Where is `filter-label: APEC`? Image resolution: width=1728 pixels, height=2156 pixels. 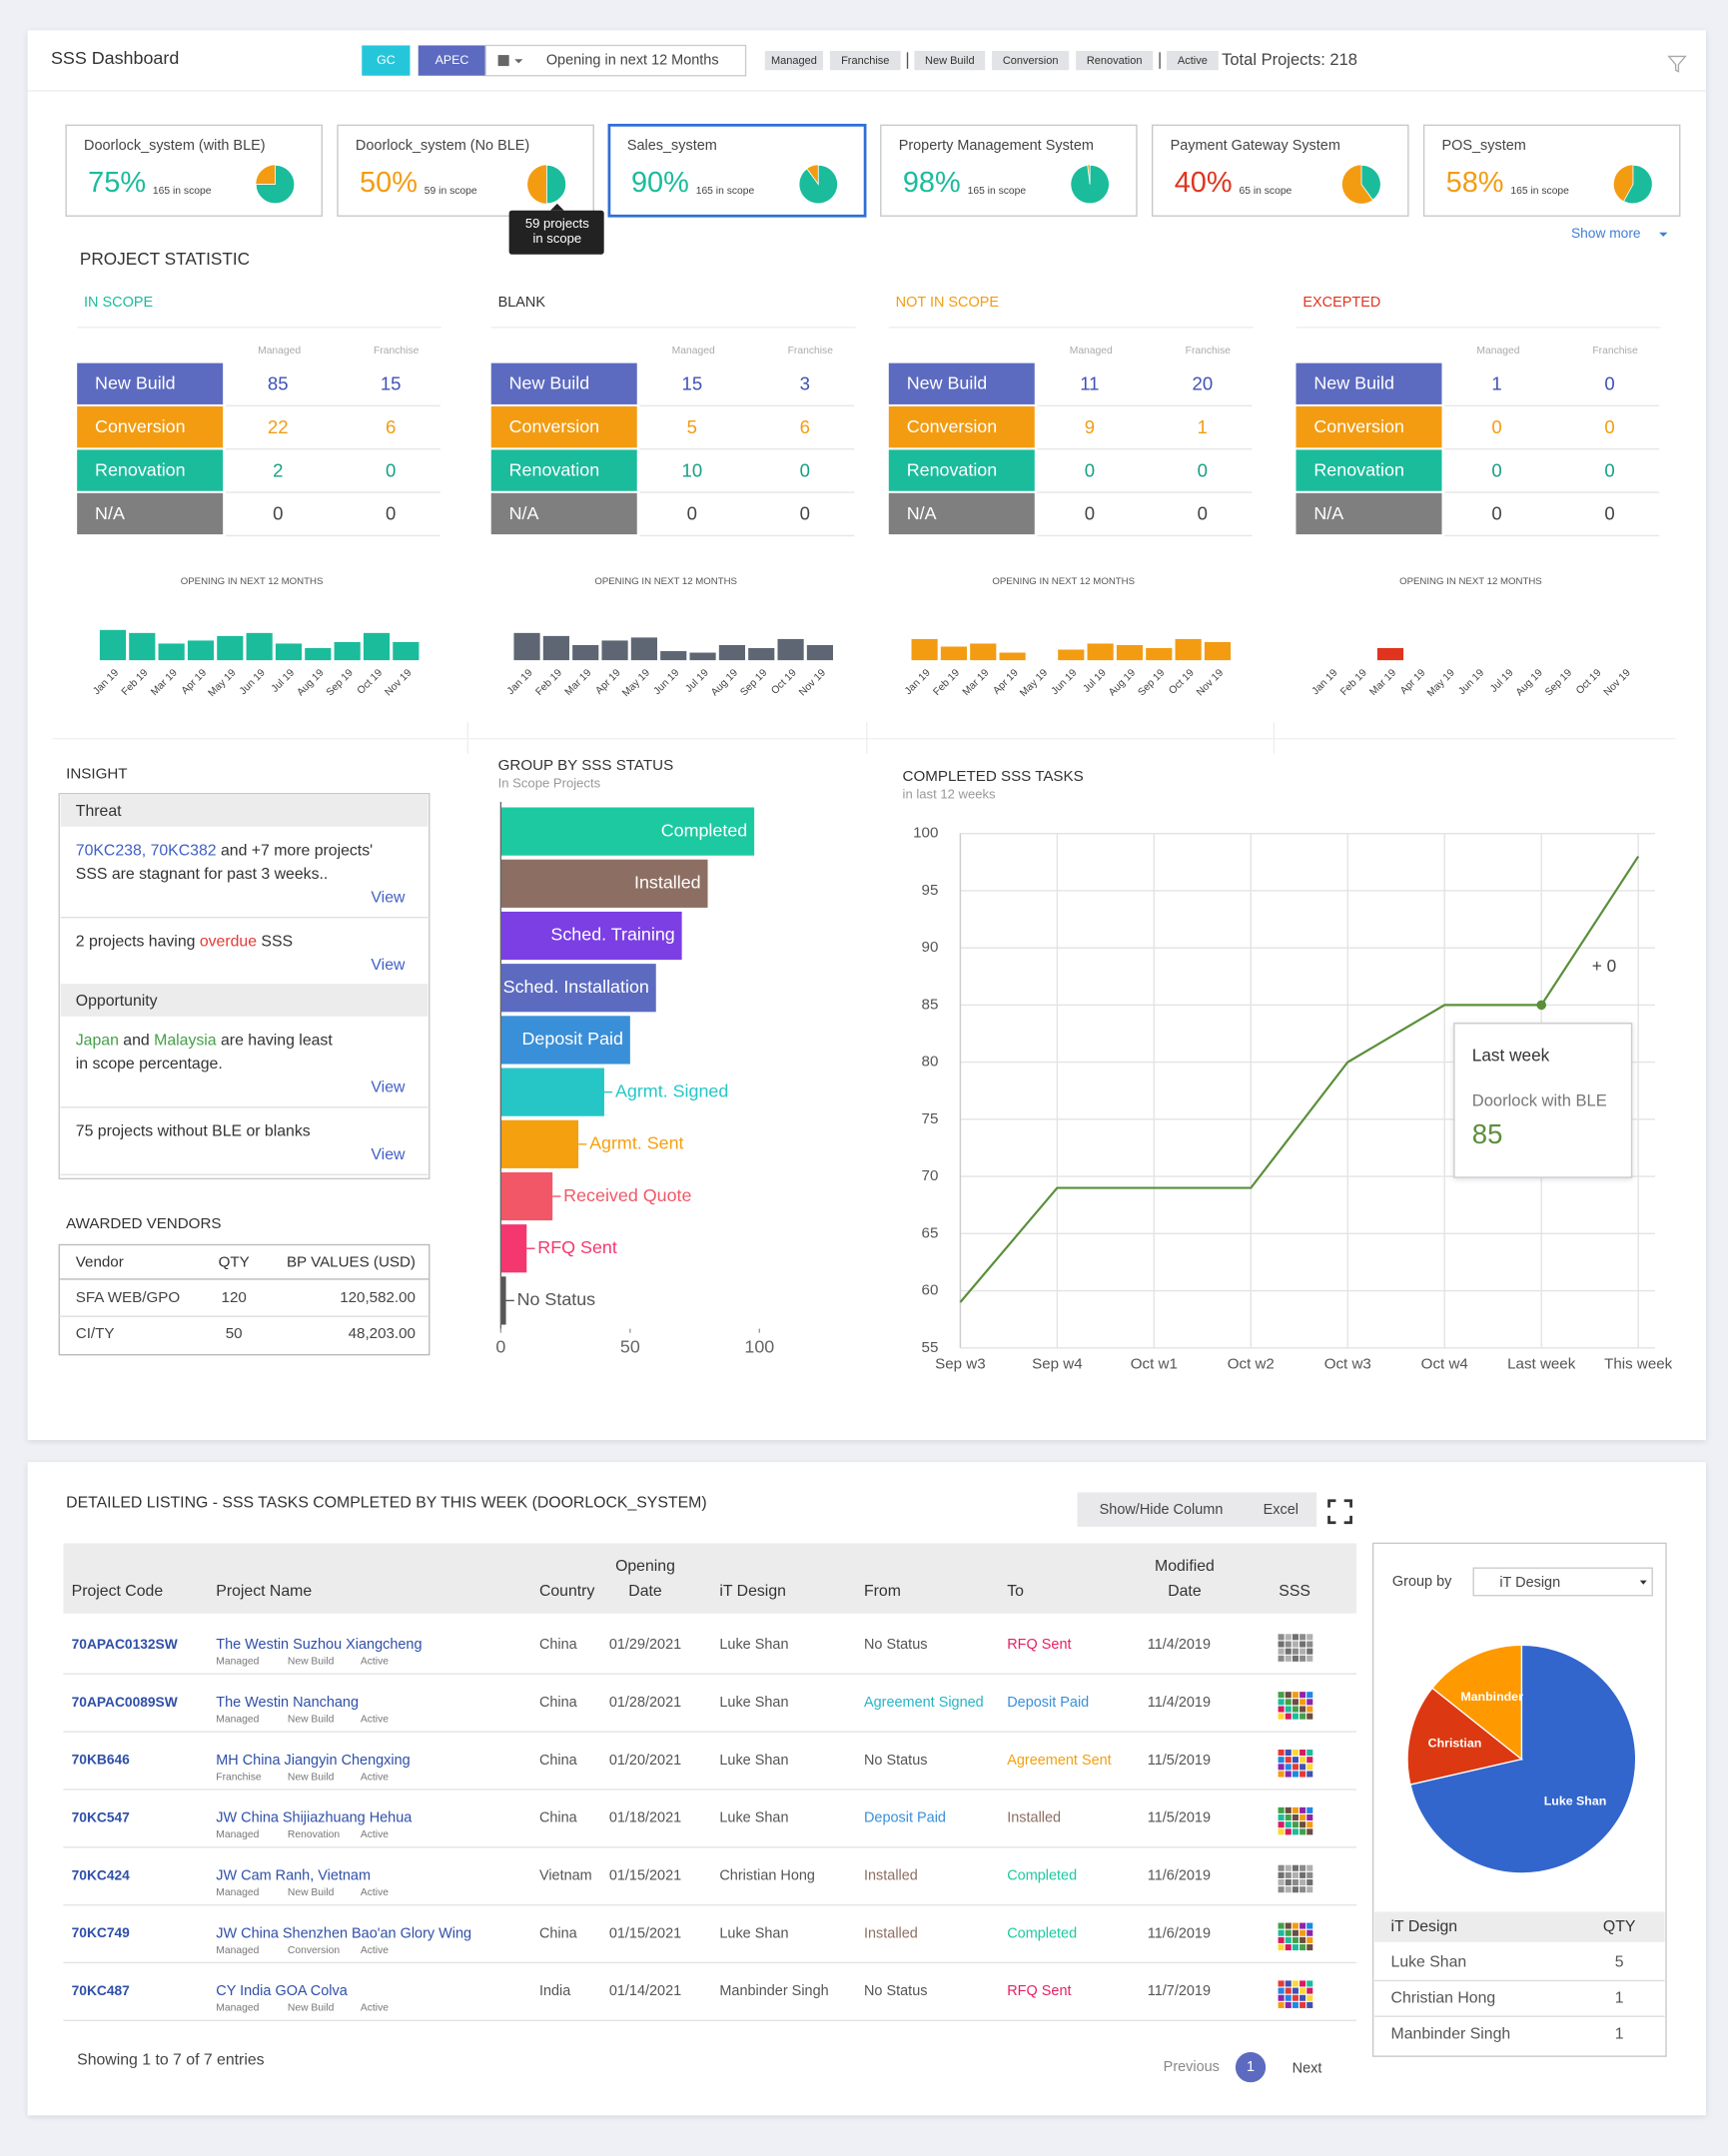 filter-label: APEC is located at coordinates (452, 60).